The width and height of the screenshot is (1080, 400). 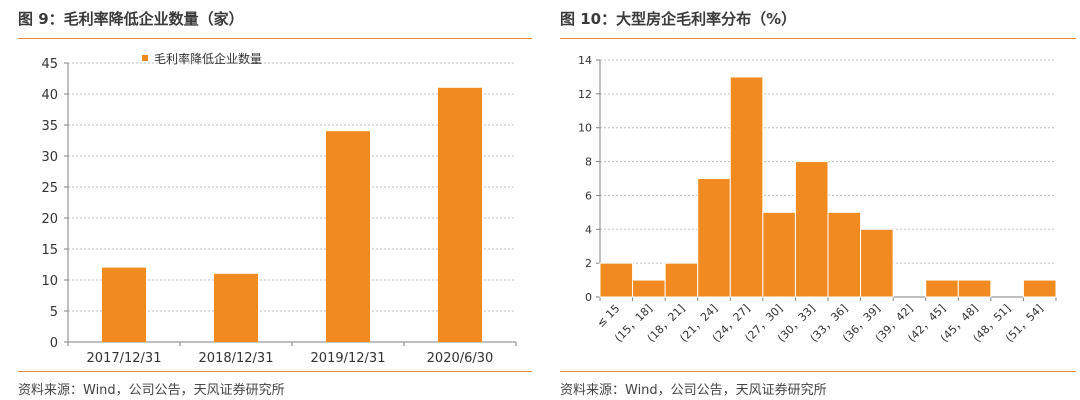 What do you see at coordinates (145, 58) in the screenshot?
I see `legend-swatch` at bounding box center [145, 58].